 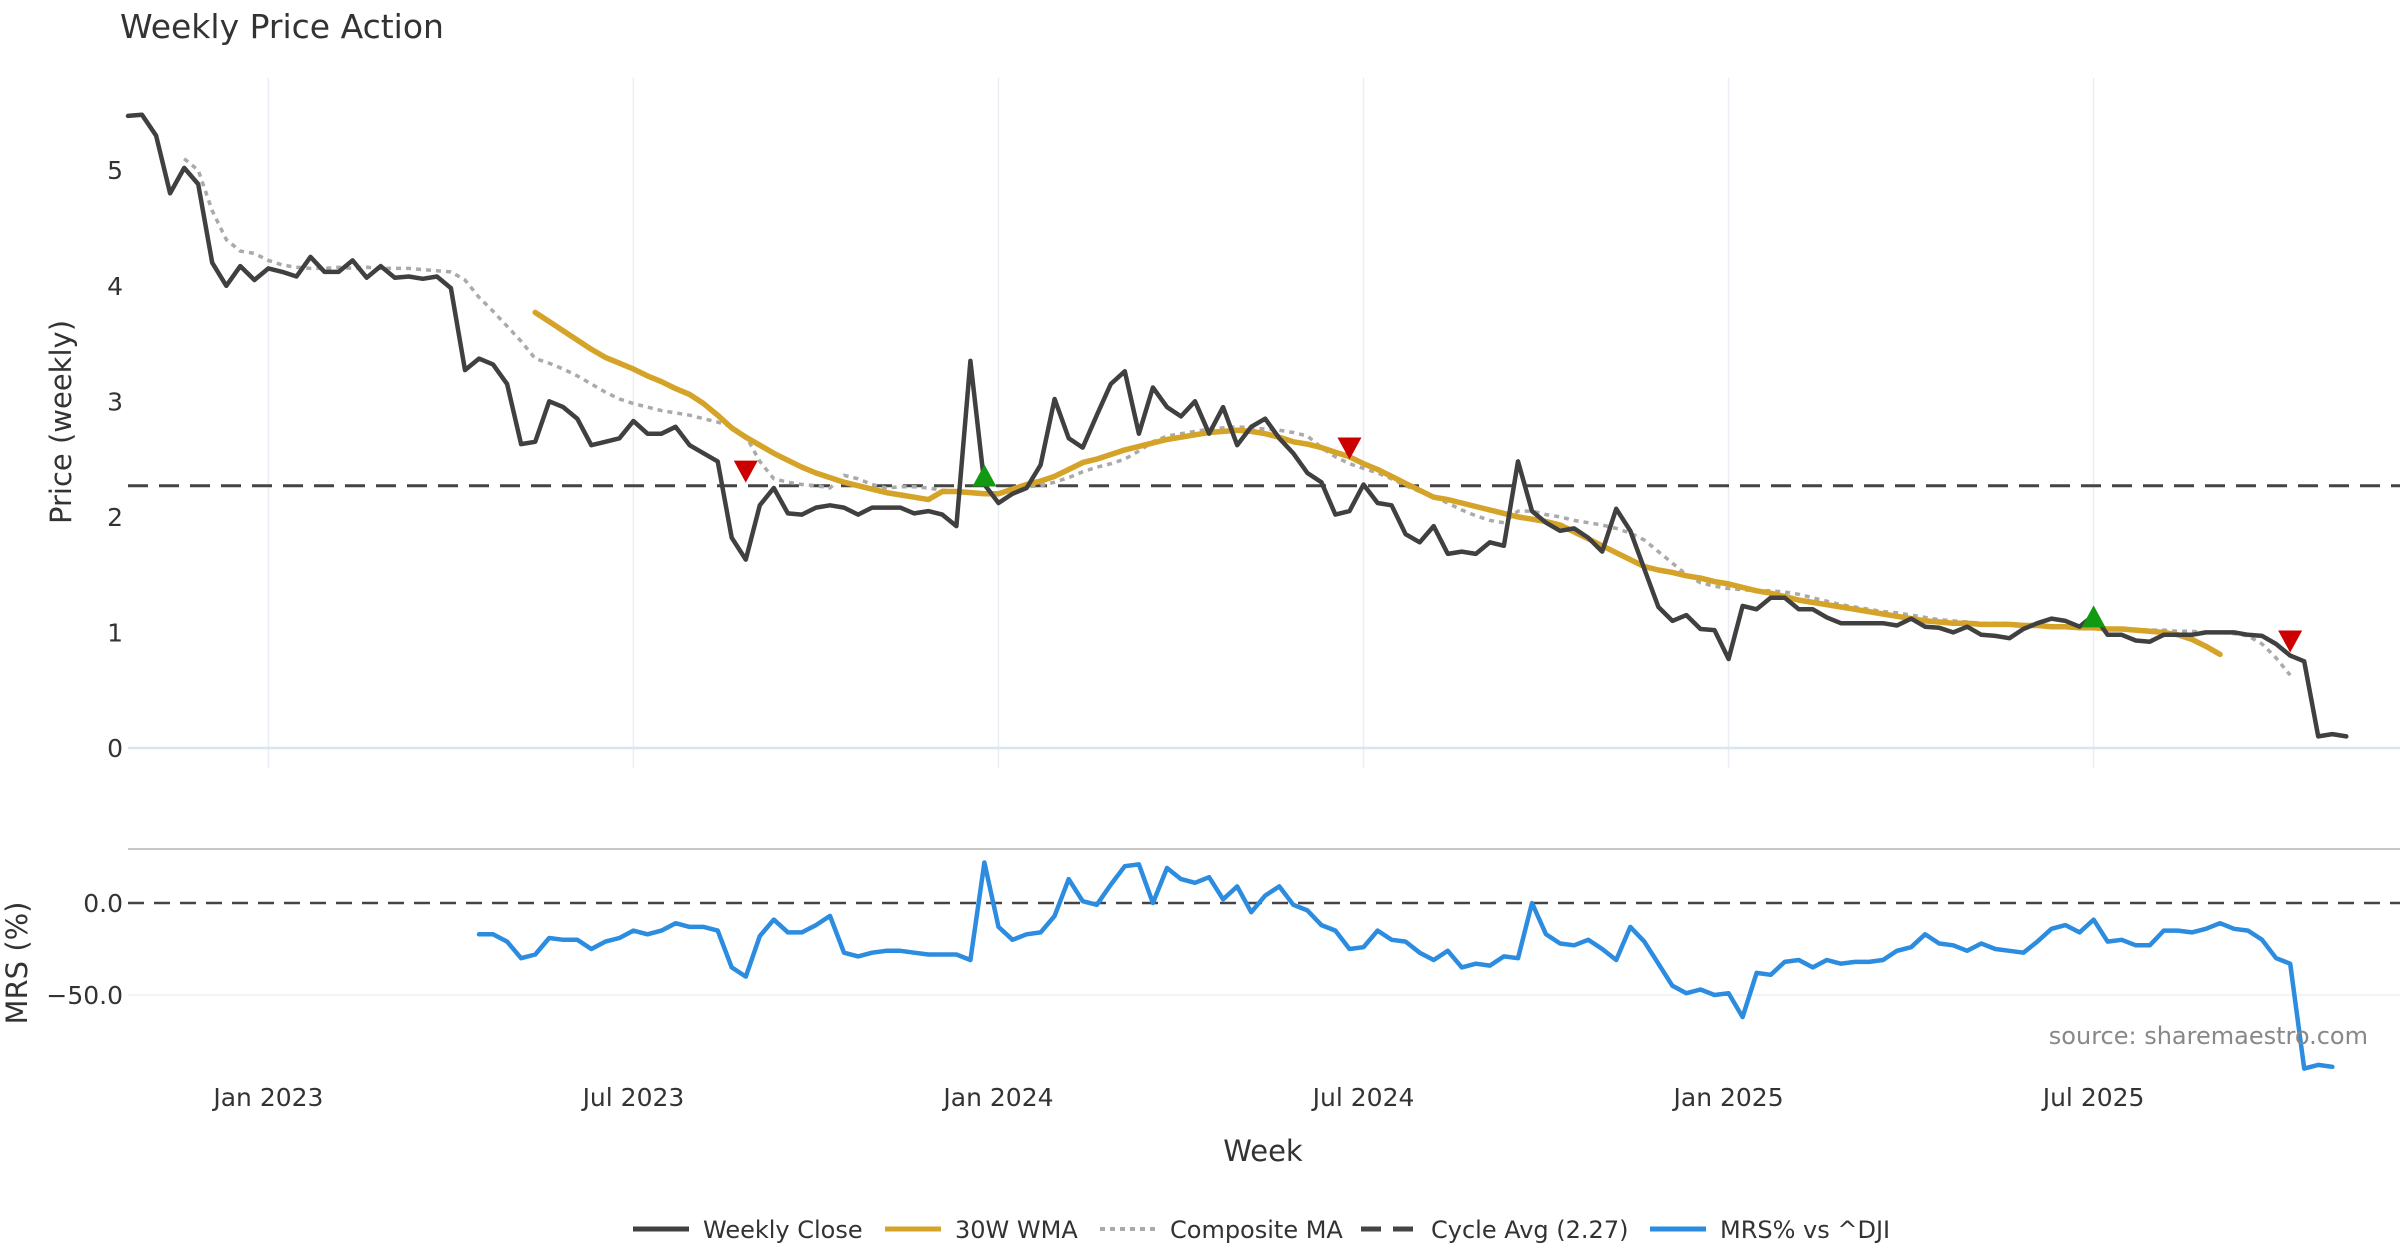 What do you see at coordinates (1405, 965) in the screenshot?
I see `mrs-line` at bounding box center [1405, 965].